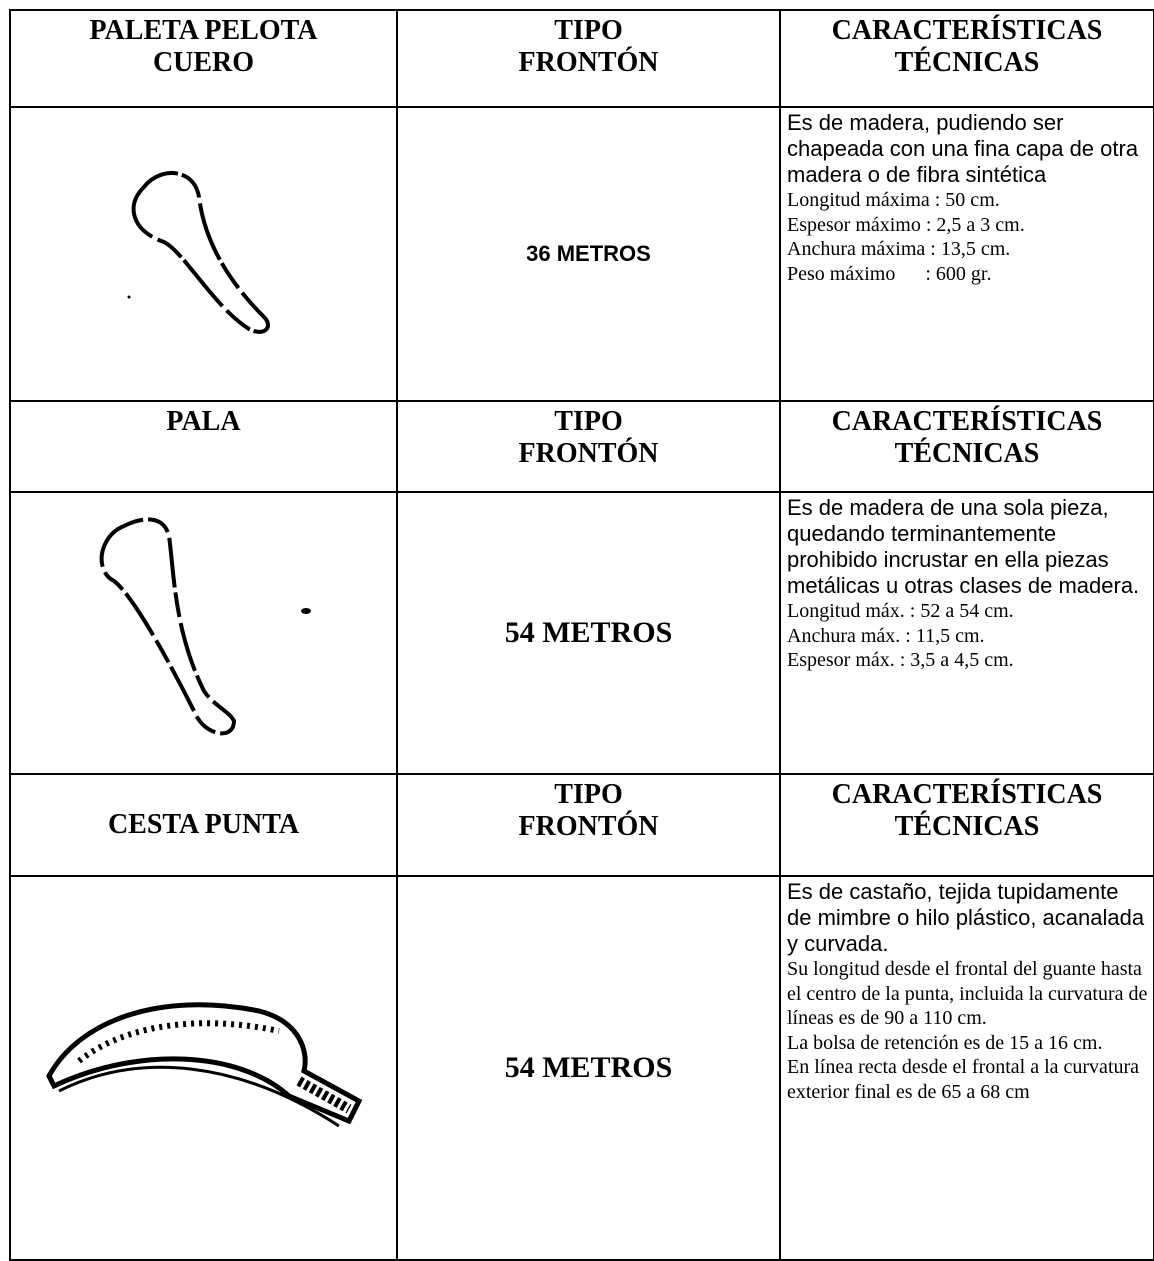 Image resolution: width=1154 pixels, height=1261 pixels. I want to click on header-text: PALA, so click(203, 421).